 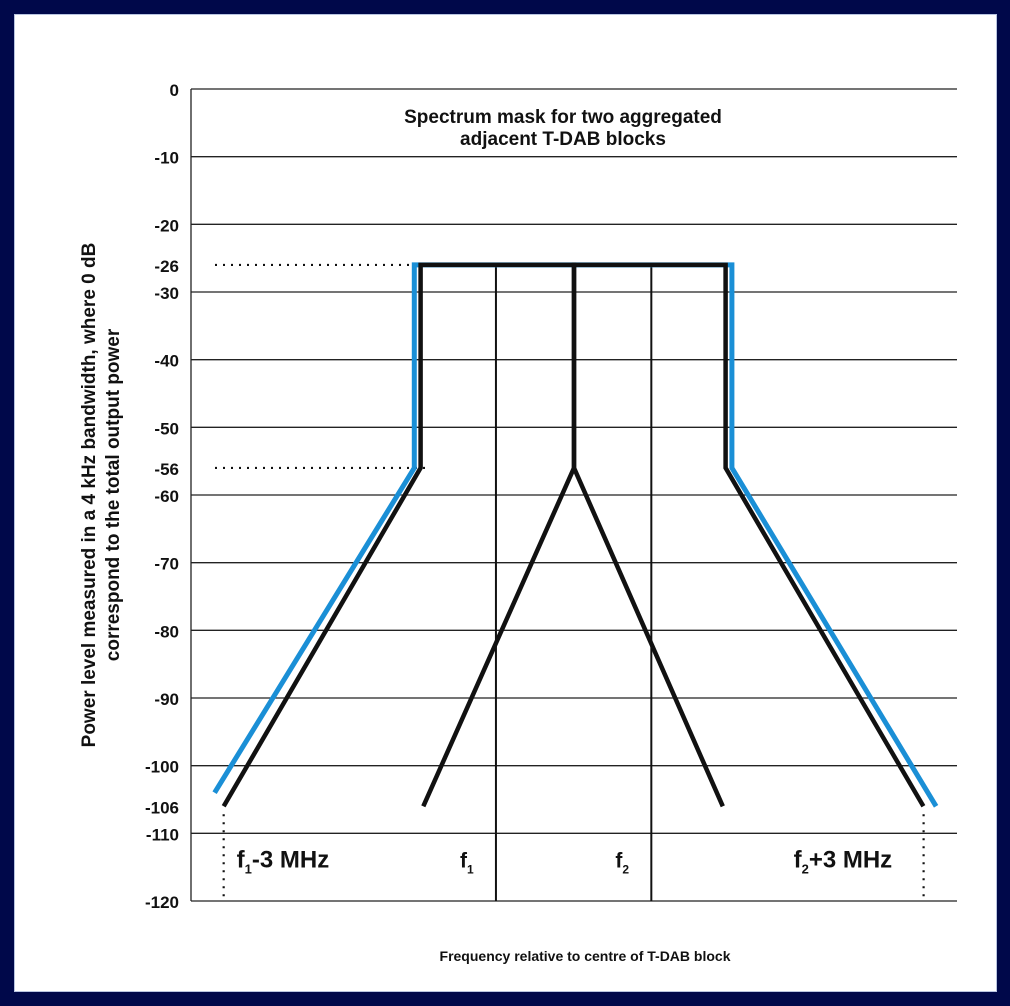 I want to click on x-marker-labels: f1-3 MHz f1 f2 f2+3 MHz, so click(x=565, y=861).